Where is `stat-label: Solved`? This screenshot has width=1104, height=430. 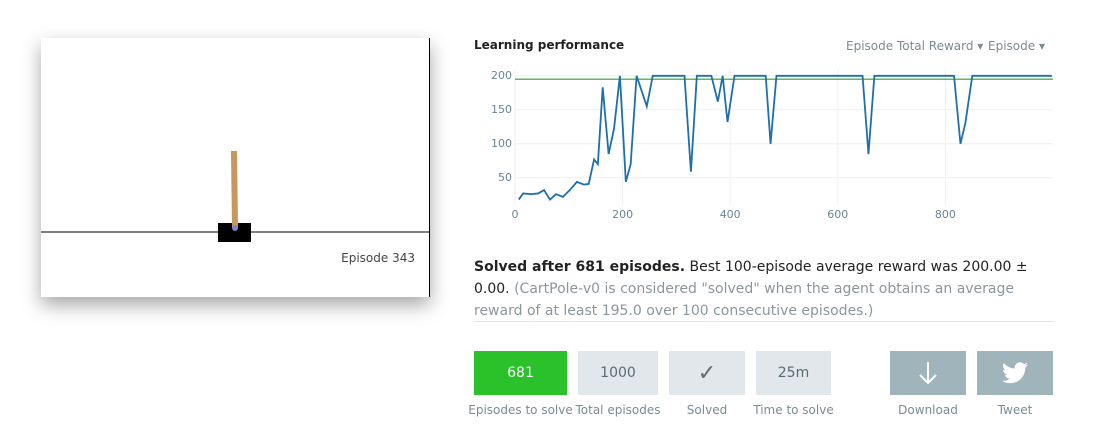 stat-label: Solved is located at coordinates (707, 410).